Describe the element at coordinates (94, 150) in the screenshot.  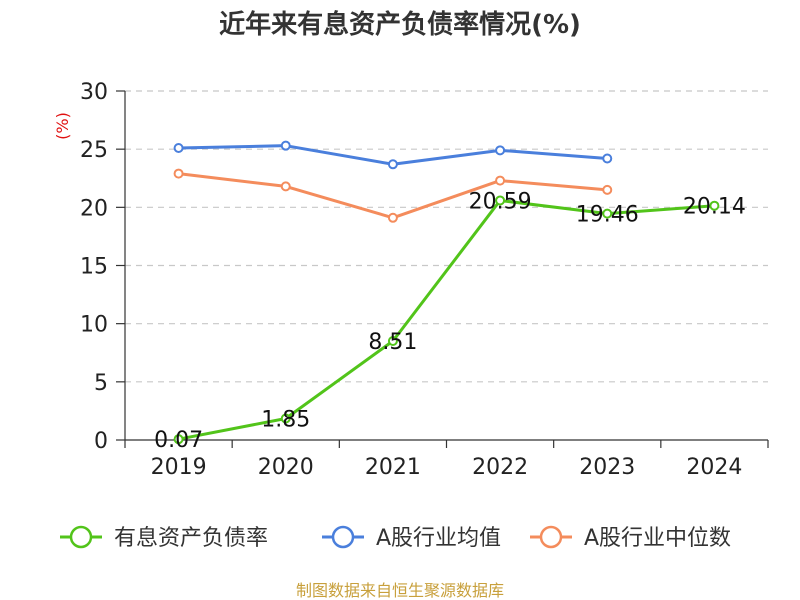
I see `y-tick-label: 25` at that location.